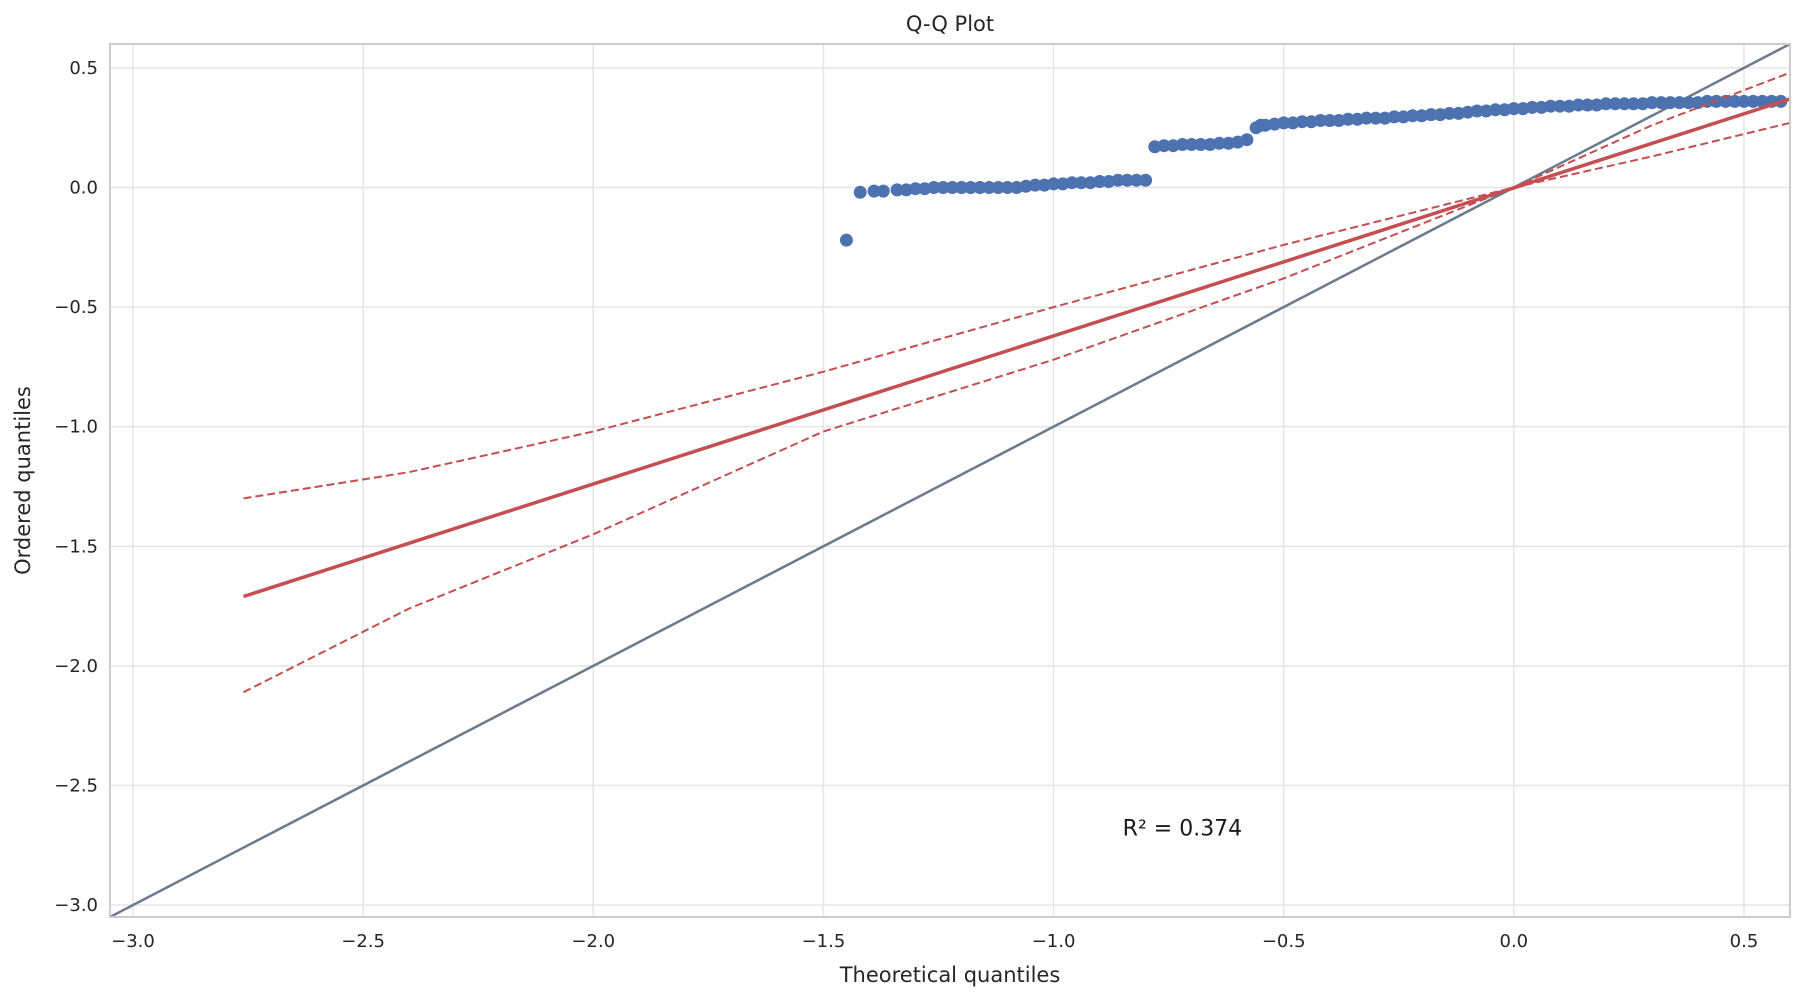 The width and height of the screenshot is (1802, 998). I want to click on y-axis-ticks: −3.0 −2.5 −2.0 −1.5 −1.0 −0.5 0.0 0.5, so click(76, 487).